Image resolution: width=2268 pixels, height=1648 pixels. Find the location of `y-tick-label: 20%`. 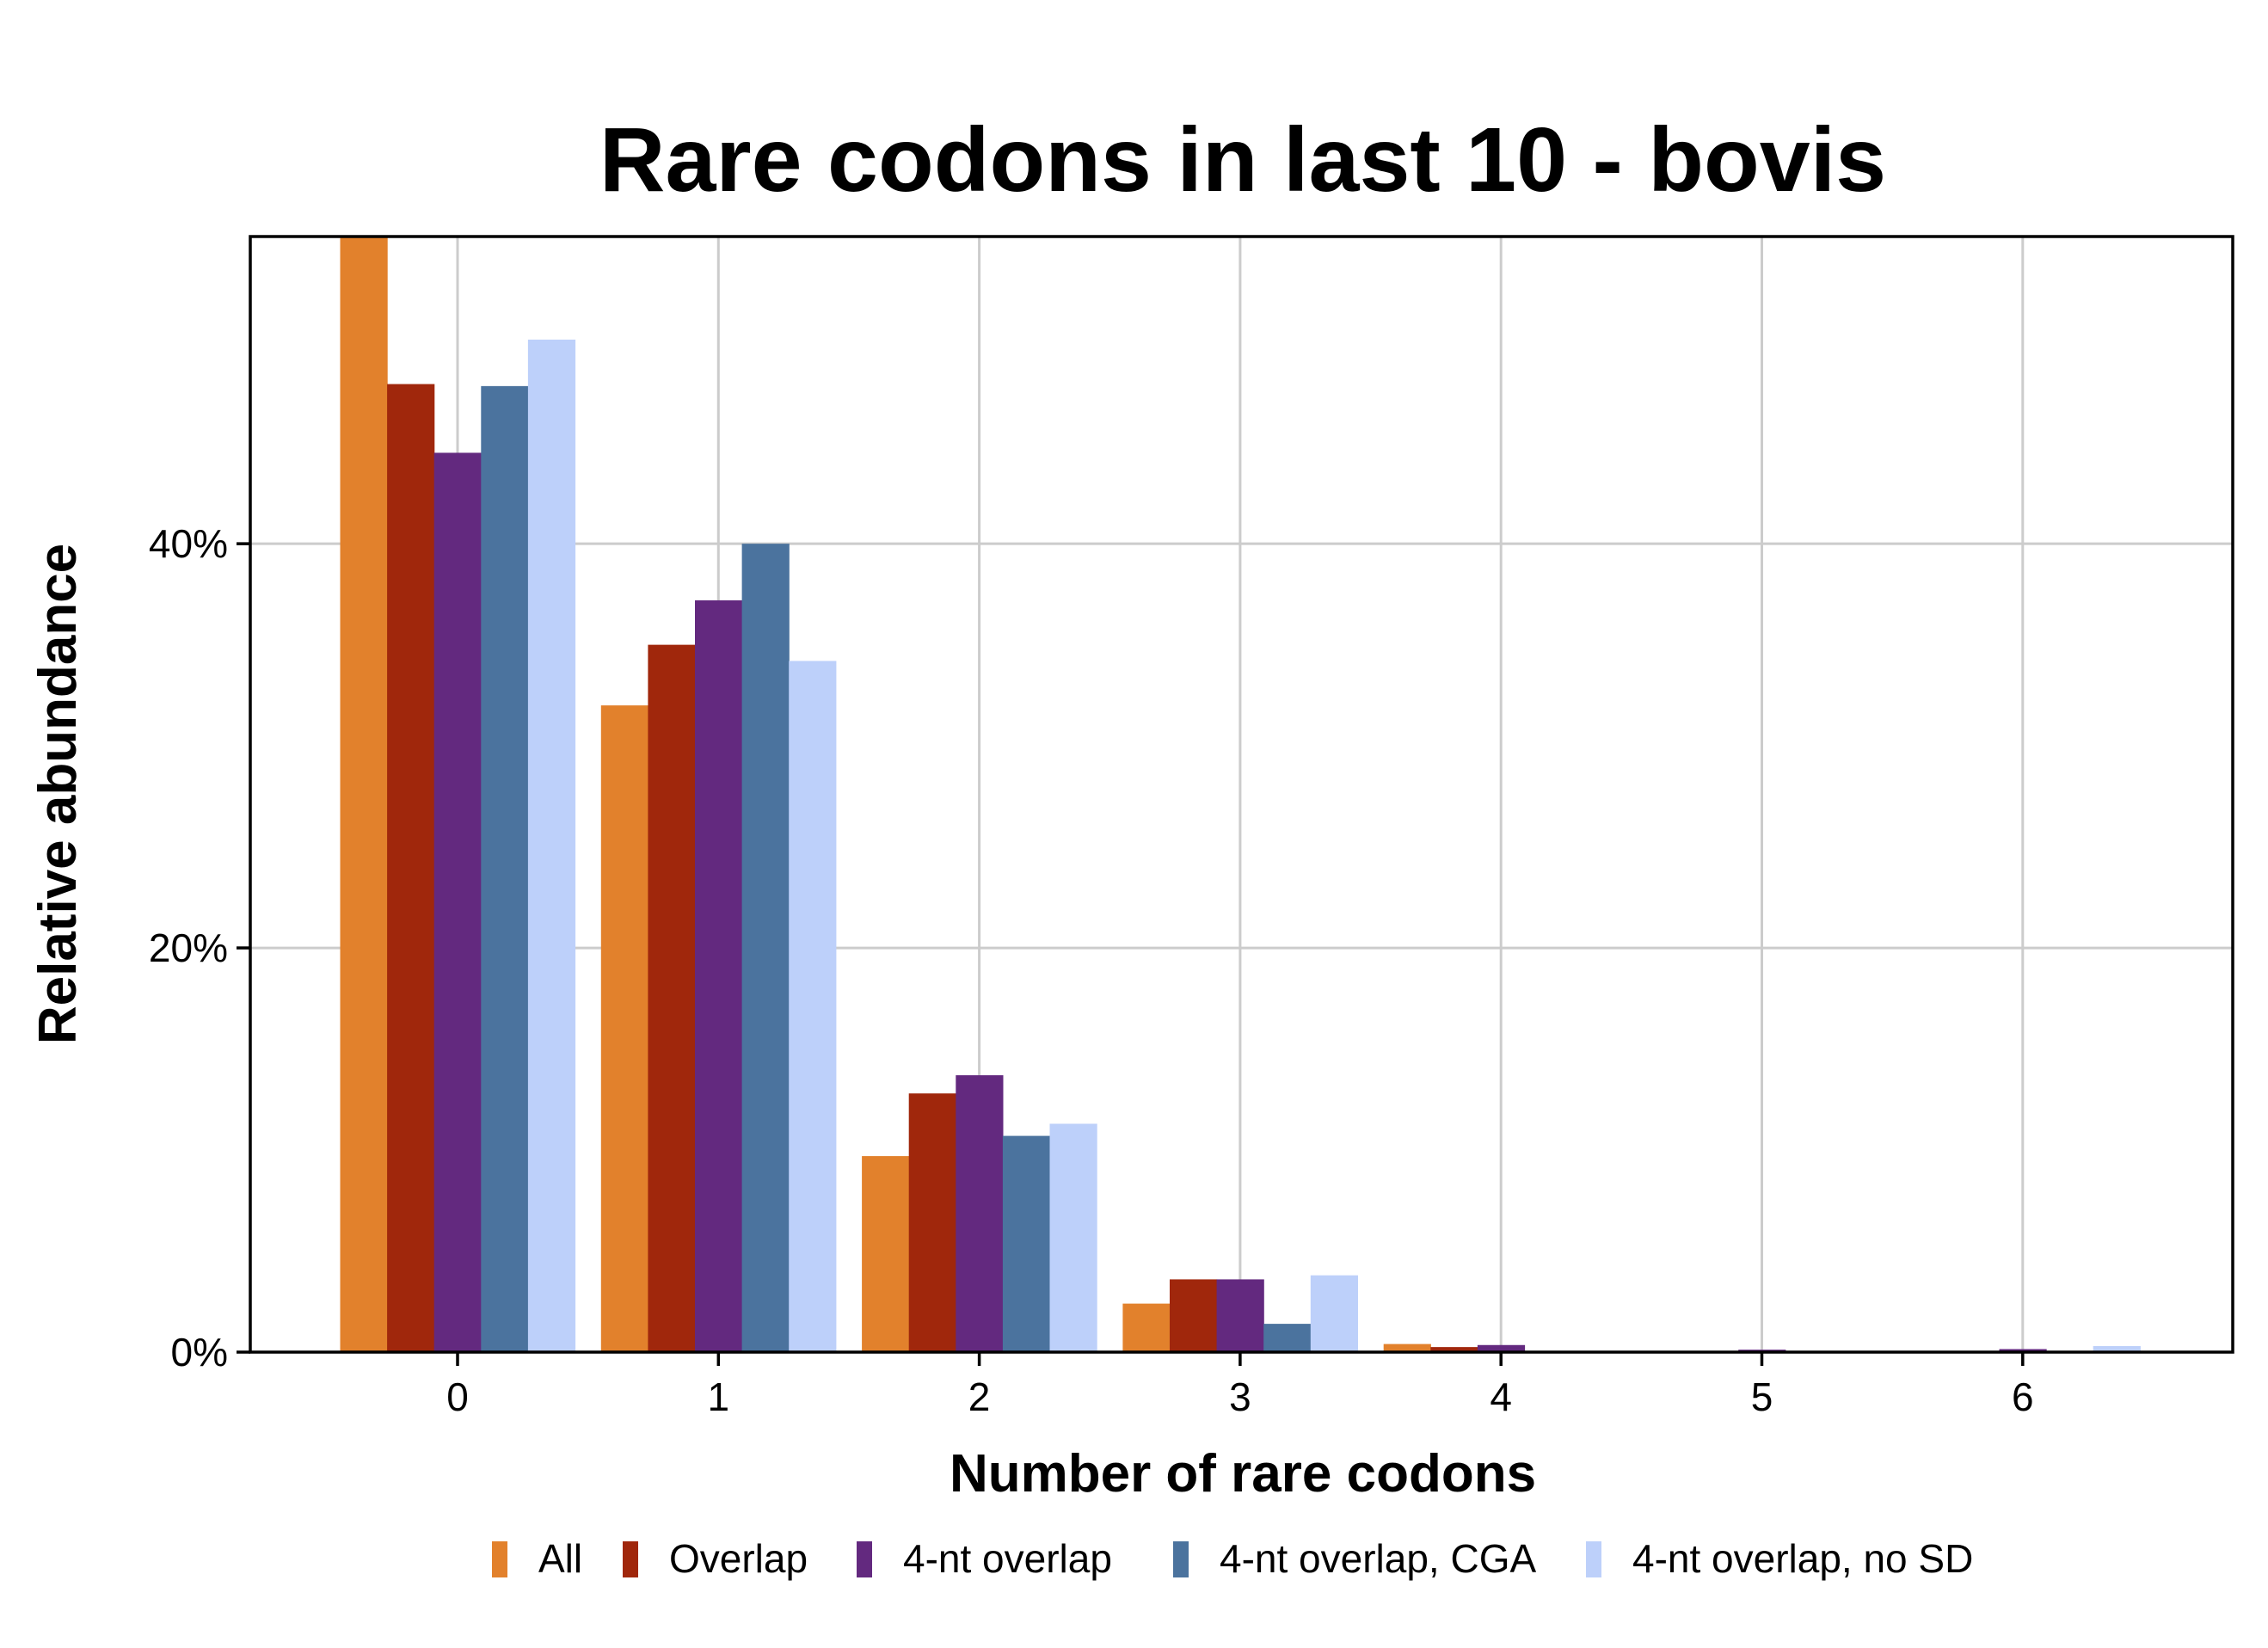

y-tick-label: 20% is located at coordinates (189, 947).